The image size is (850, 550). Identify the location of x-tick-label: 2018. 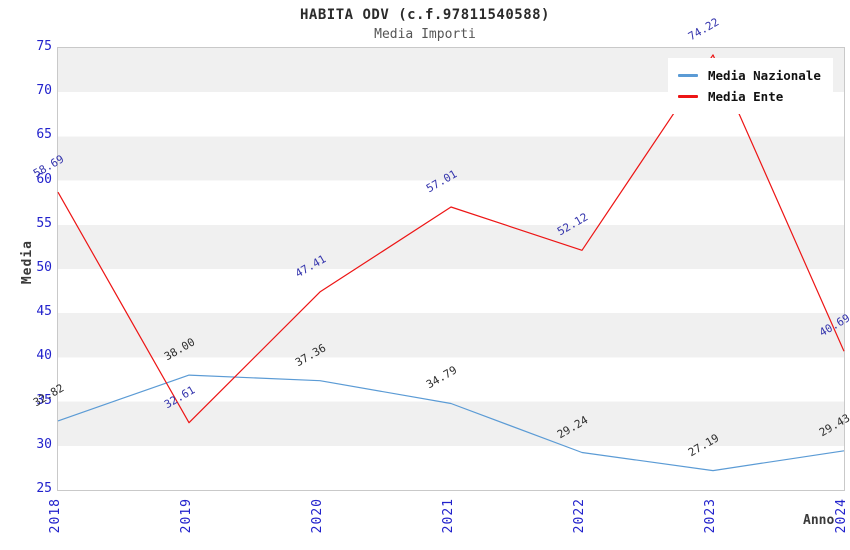
(55, 516).